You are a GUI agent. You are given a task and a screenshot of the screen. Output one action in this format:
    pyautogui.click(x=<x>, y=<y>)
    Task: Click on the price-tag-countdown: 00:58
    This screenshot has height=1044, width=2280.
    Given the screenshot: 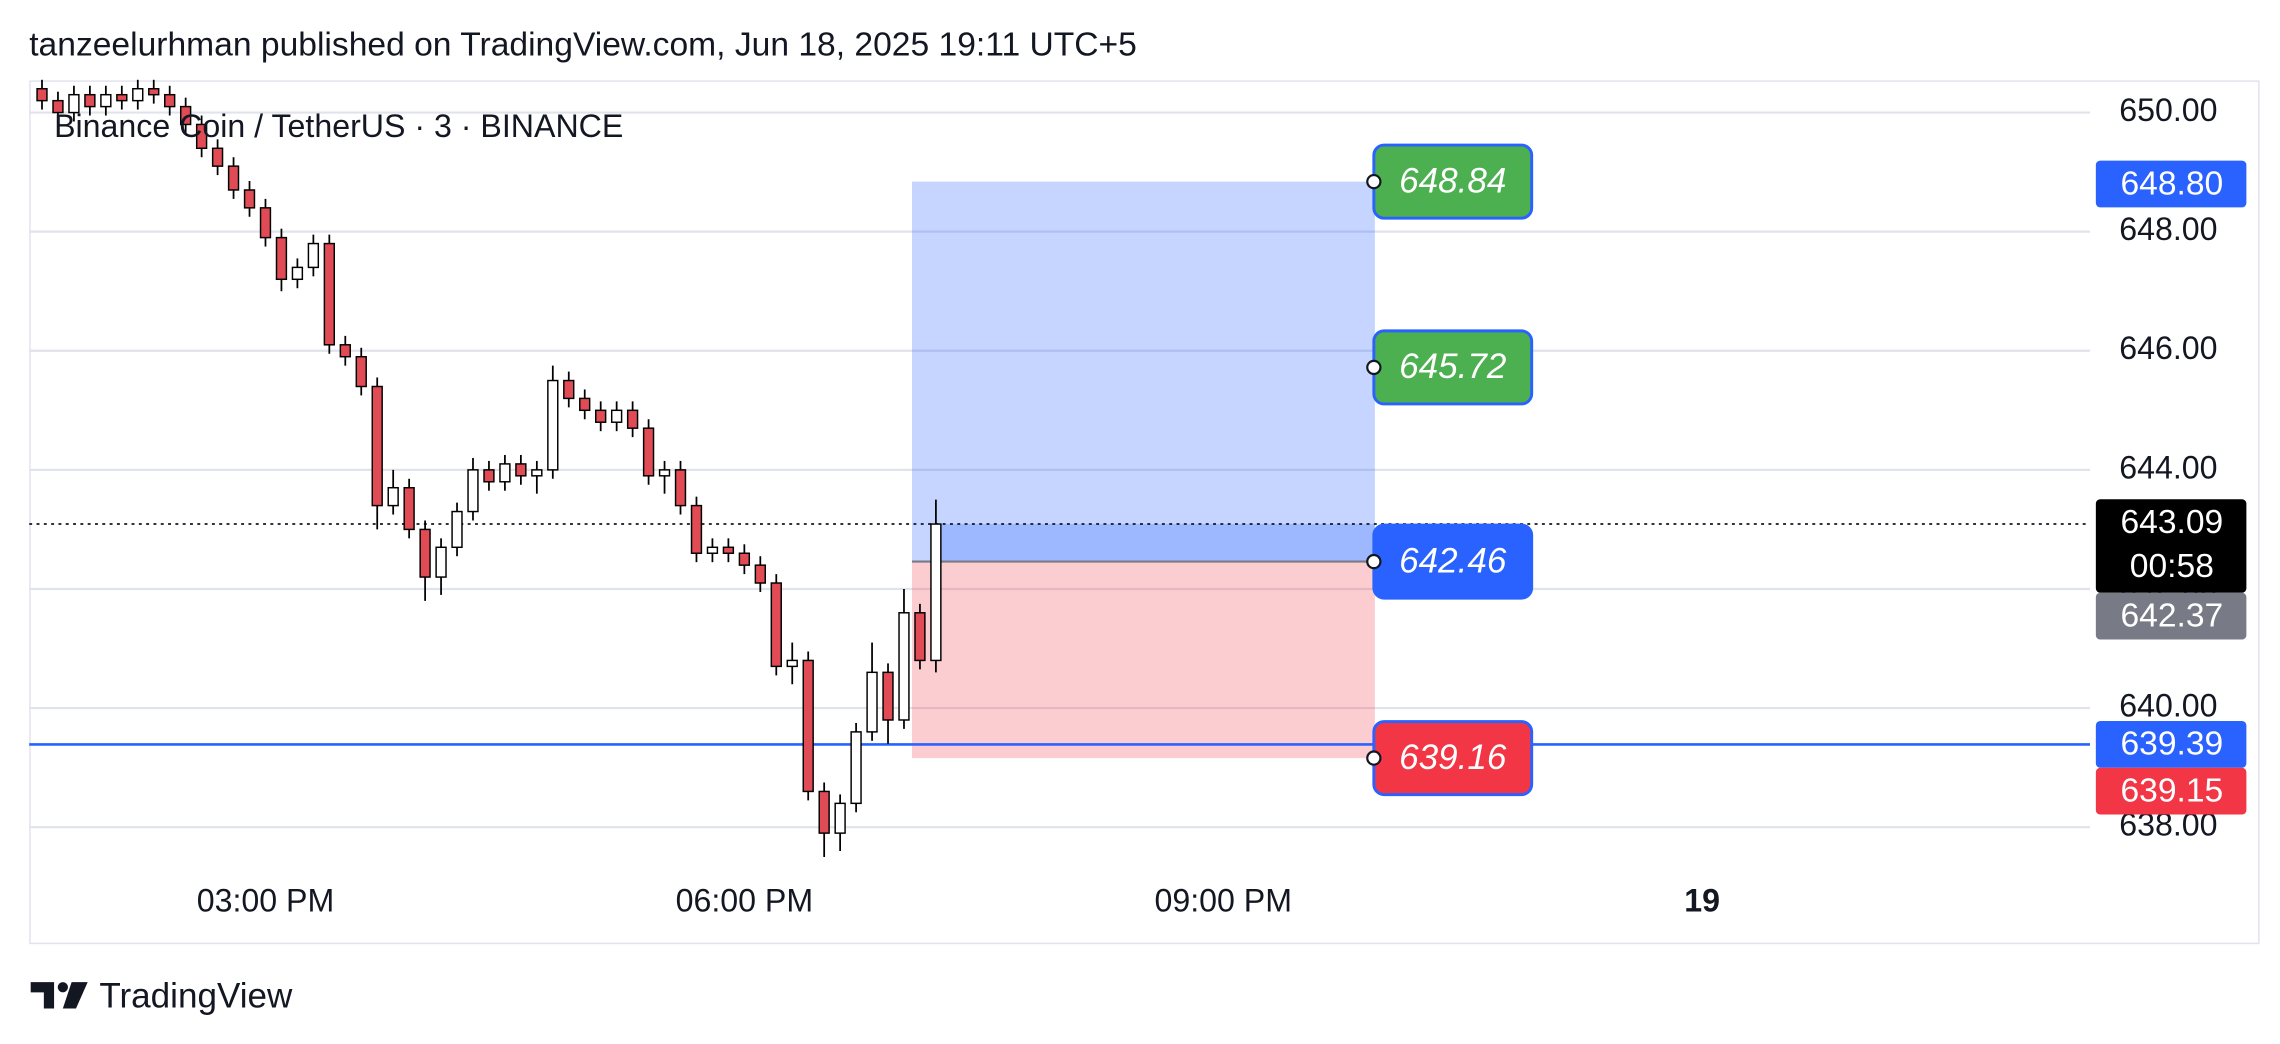 What is the action you would take?
    pyautogui.click(x=2172, y=566)
    